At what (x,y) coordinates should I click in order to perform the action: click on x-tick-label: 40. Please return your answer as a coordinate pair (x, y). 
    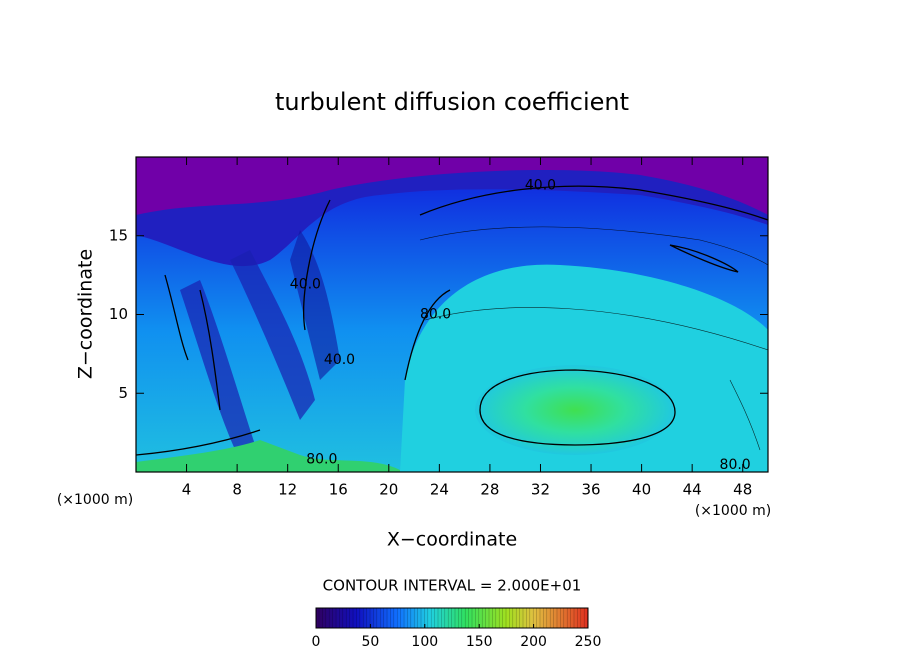
    Looking at the image, I should click on (641, 490).